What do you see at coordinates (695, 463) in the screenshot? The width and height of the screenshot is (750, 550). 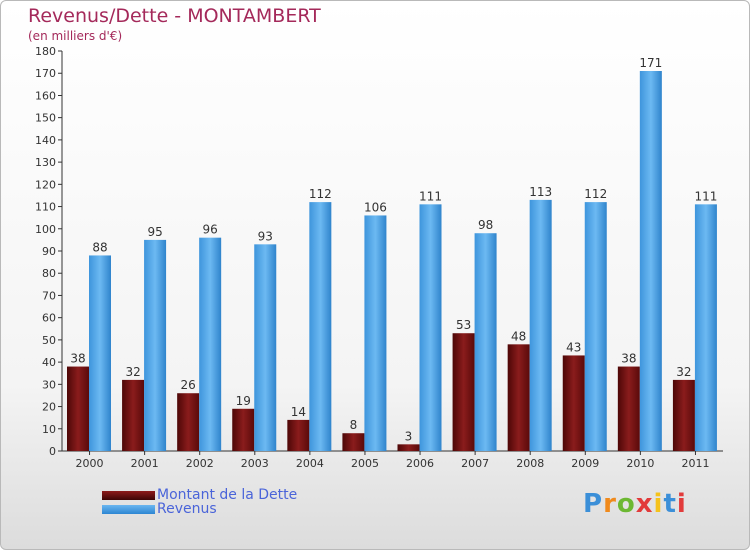 I see `x-tick-label: 2011` at bounding box center [695, 463].